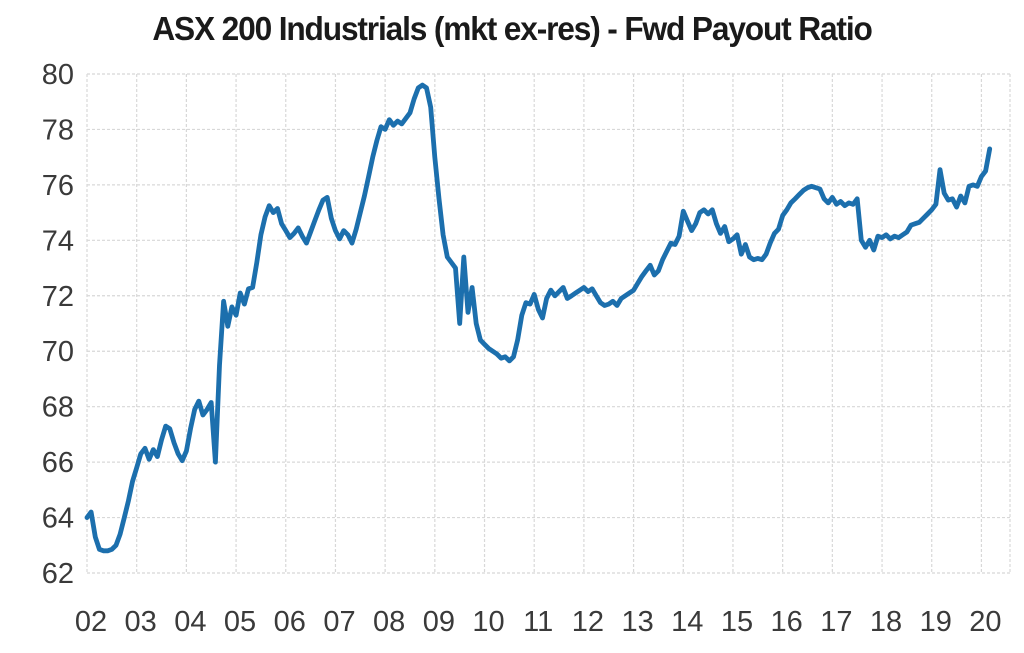  Describe the element at coordinates (190, 622) in the screenshot. I see `x-axis-tick-label: 04` at that location.